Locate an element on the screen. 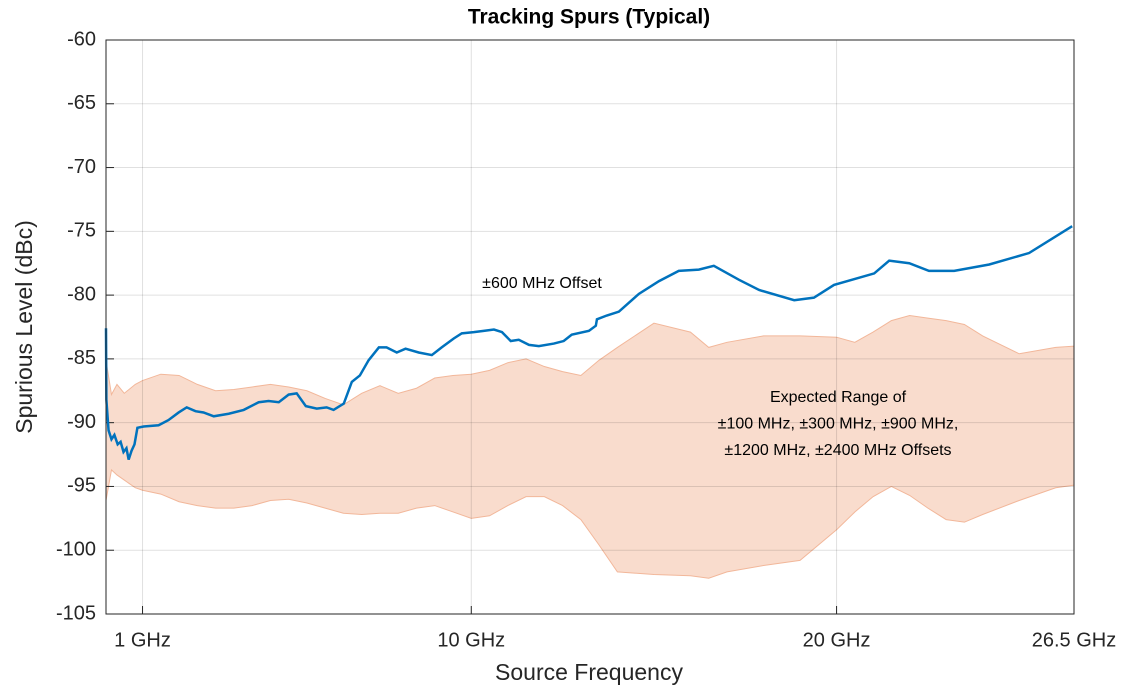 The width and height of the screenshot is (1135, 699). y-tick-label: -95 is located at coordinates (81, 486).